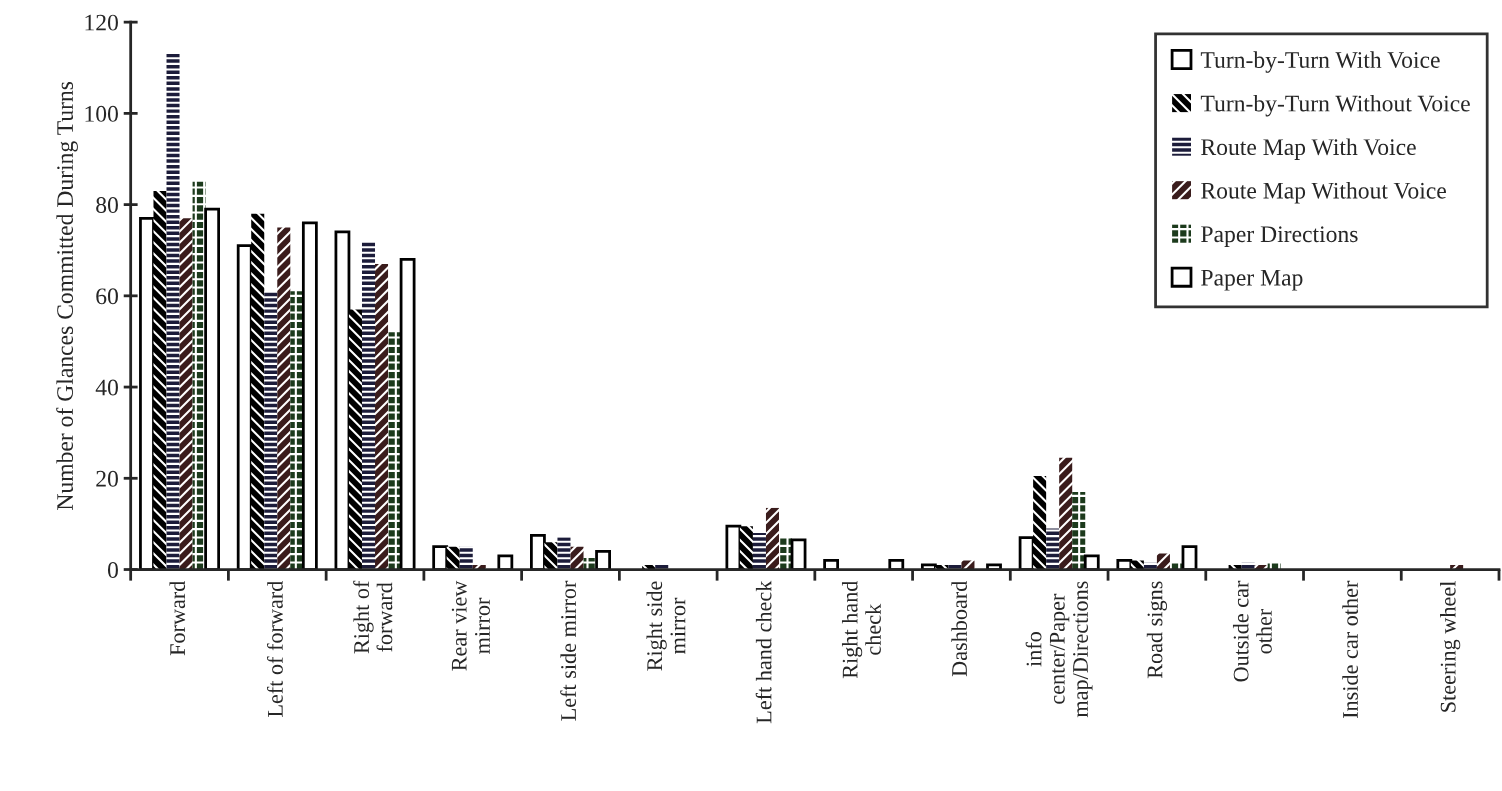 The width and height of the screenshot is (1502, 791). What do you see at coordinates (861, 629) in the screenshot?
I see `x-tick-label: Right hand check` at bounding box center [861, 629].